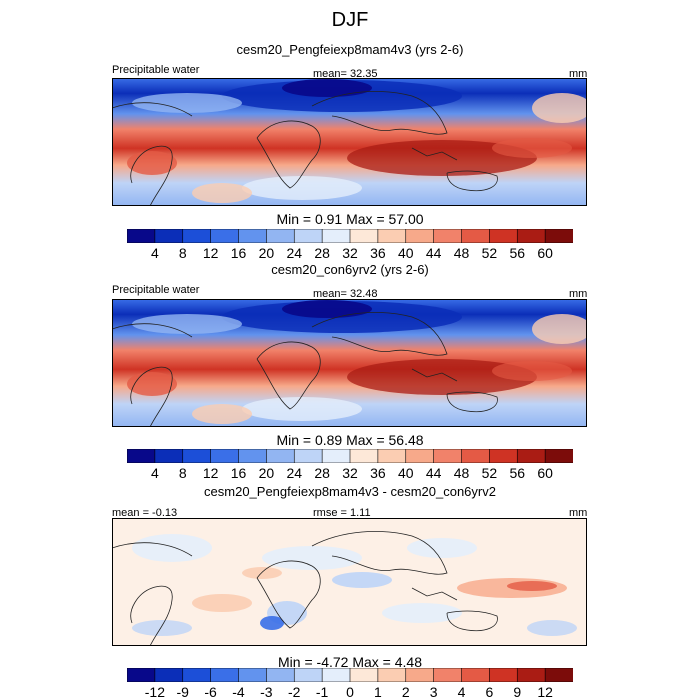 Image resolution: width=700 pixels, height=700 pixels. I want to click on panel1-map, so click(349, 142).